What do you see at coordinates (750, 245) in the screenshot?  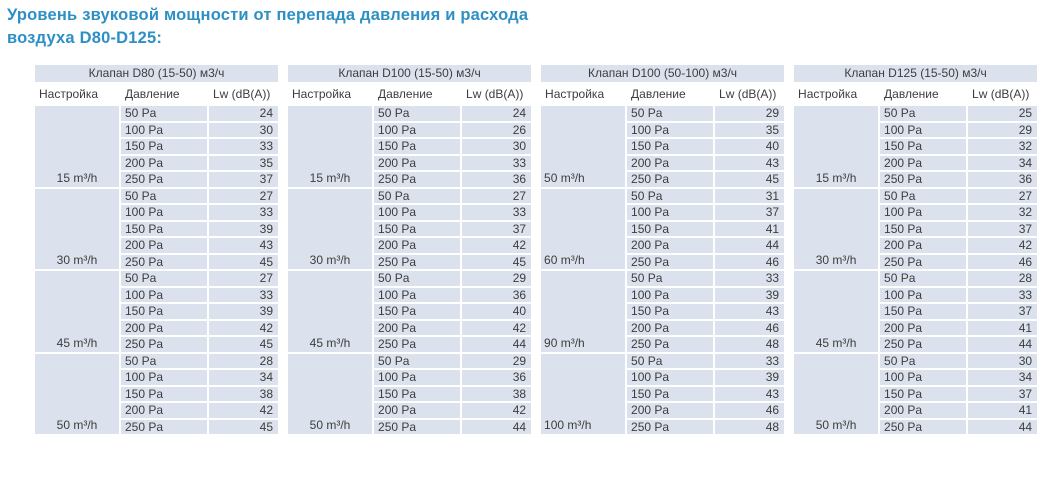 I see `lw-value-cell: 44` at bounding box center [750, 245].